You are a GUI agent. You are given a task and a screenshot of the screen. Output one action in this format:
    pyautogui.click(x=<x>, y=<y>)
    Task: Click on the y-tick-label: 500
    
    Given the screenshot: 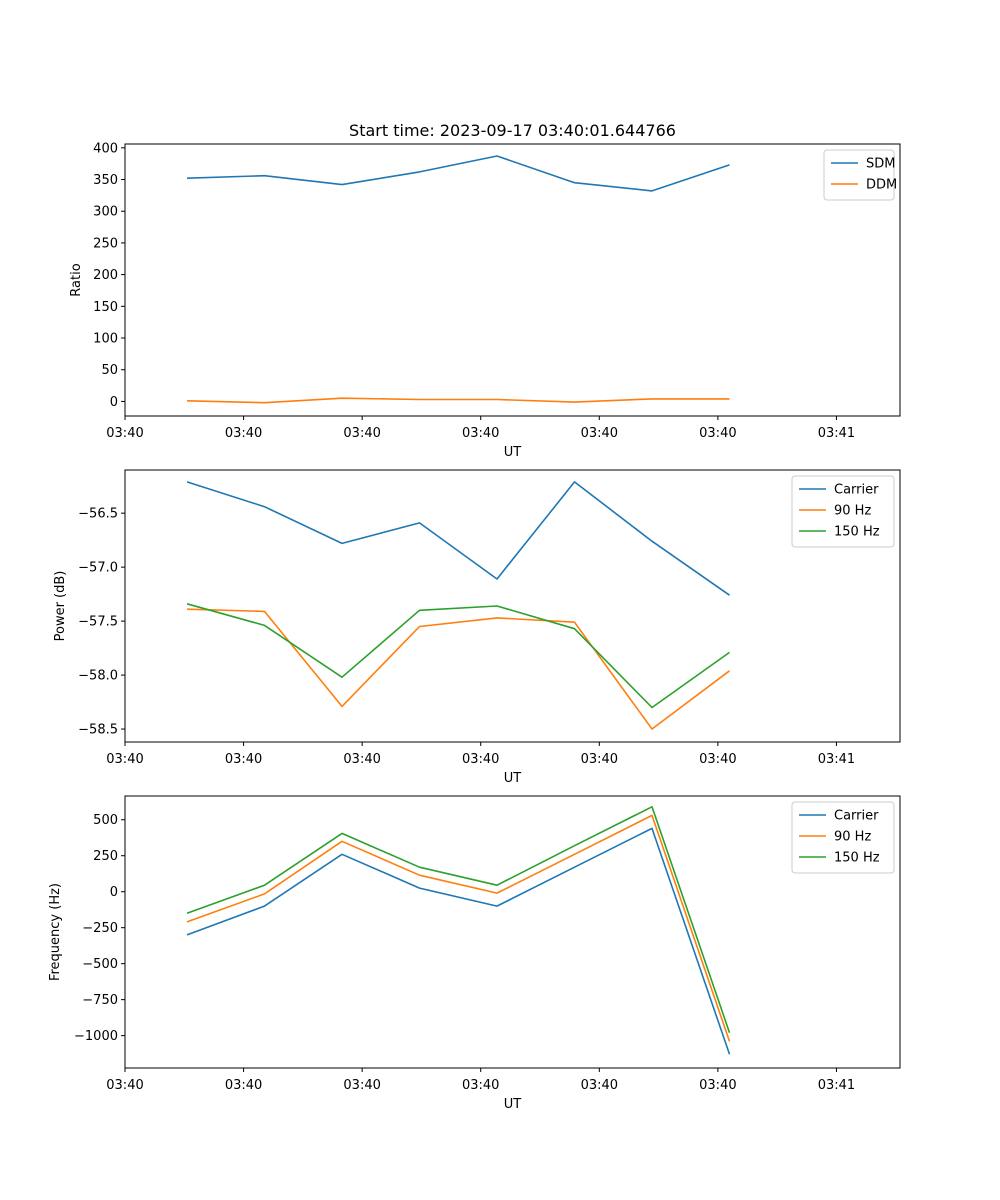 What is the action you would take?
    pyautogui.click(x=105, y=820)
    